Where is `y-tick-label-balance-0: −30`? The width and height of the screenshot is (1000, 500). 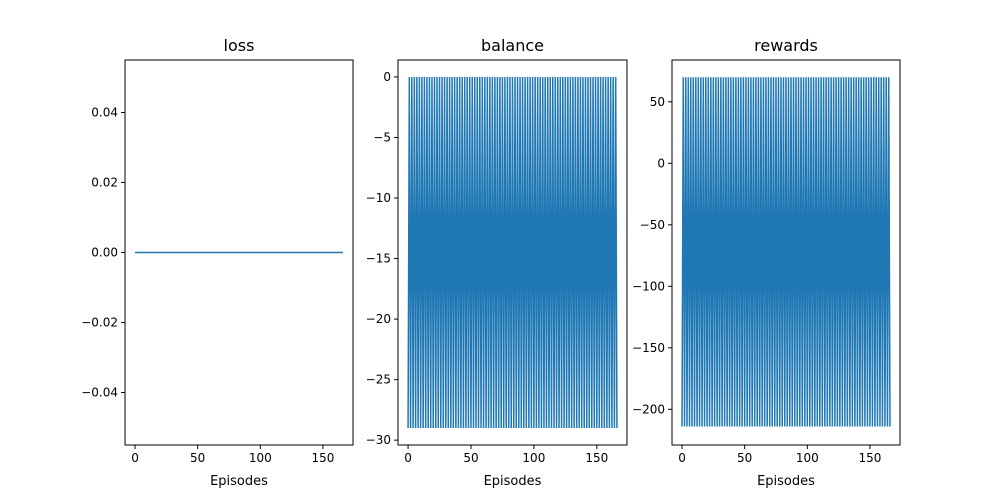 y-tick-label-balance-0: −30 is located at coordinates (378, 440).